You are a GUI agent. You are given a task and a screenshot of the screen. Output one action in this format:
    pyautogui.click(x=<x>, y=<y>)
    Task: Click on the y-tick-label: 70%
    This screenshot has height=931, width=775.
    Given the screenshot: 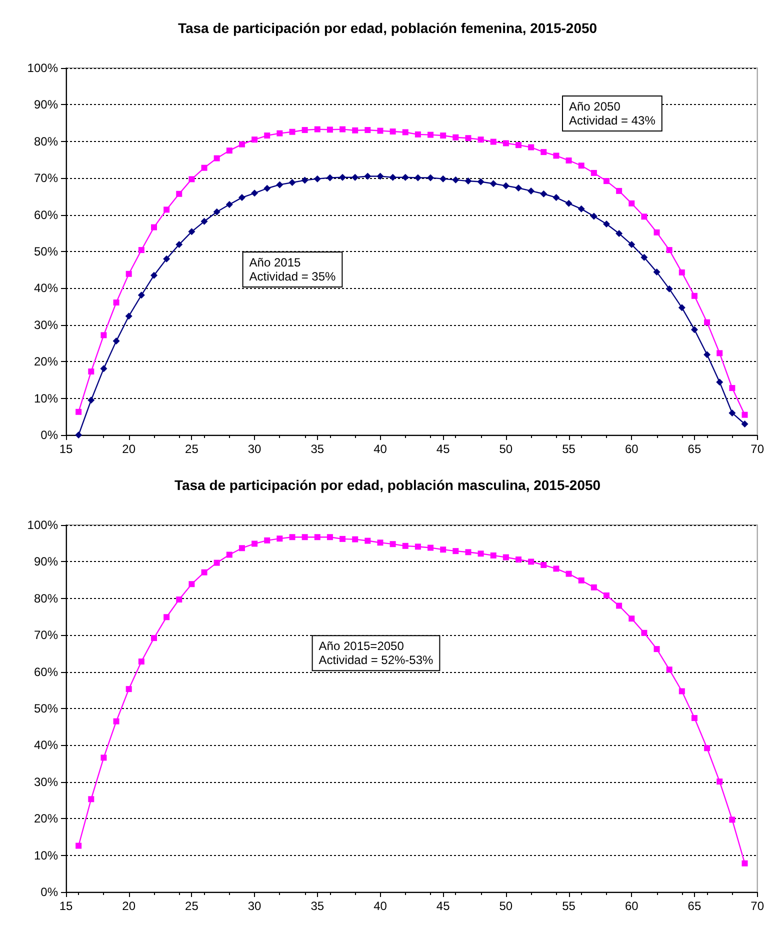 What is the action you would take?
    pyautogui.click(x=46, y=635)
    